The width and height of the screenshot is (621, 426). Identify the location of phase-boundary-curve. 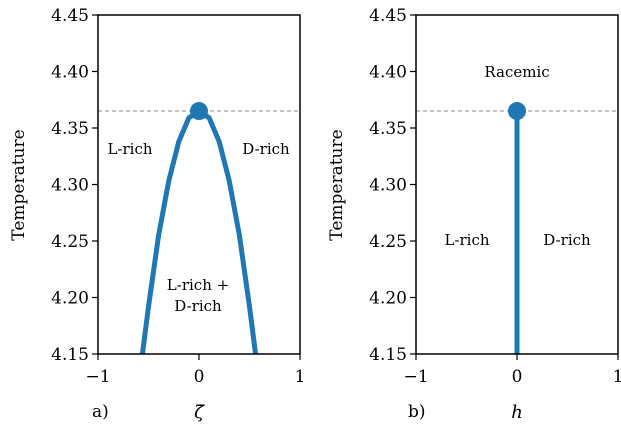
(199, 231).